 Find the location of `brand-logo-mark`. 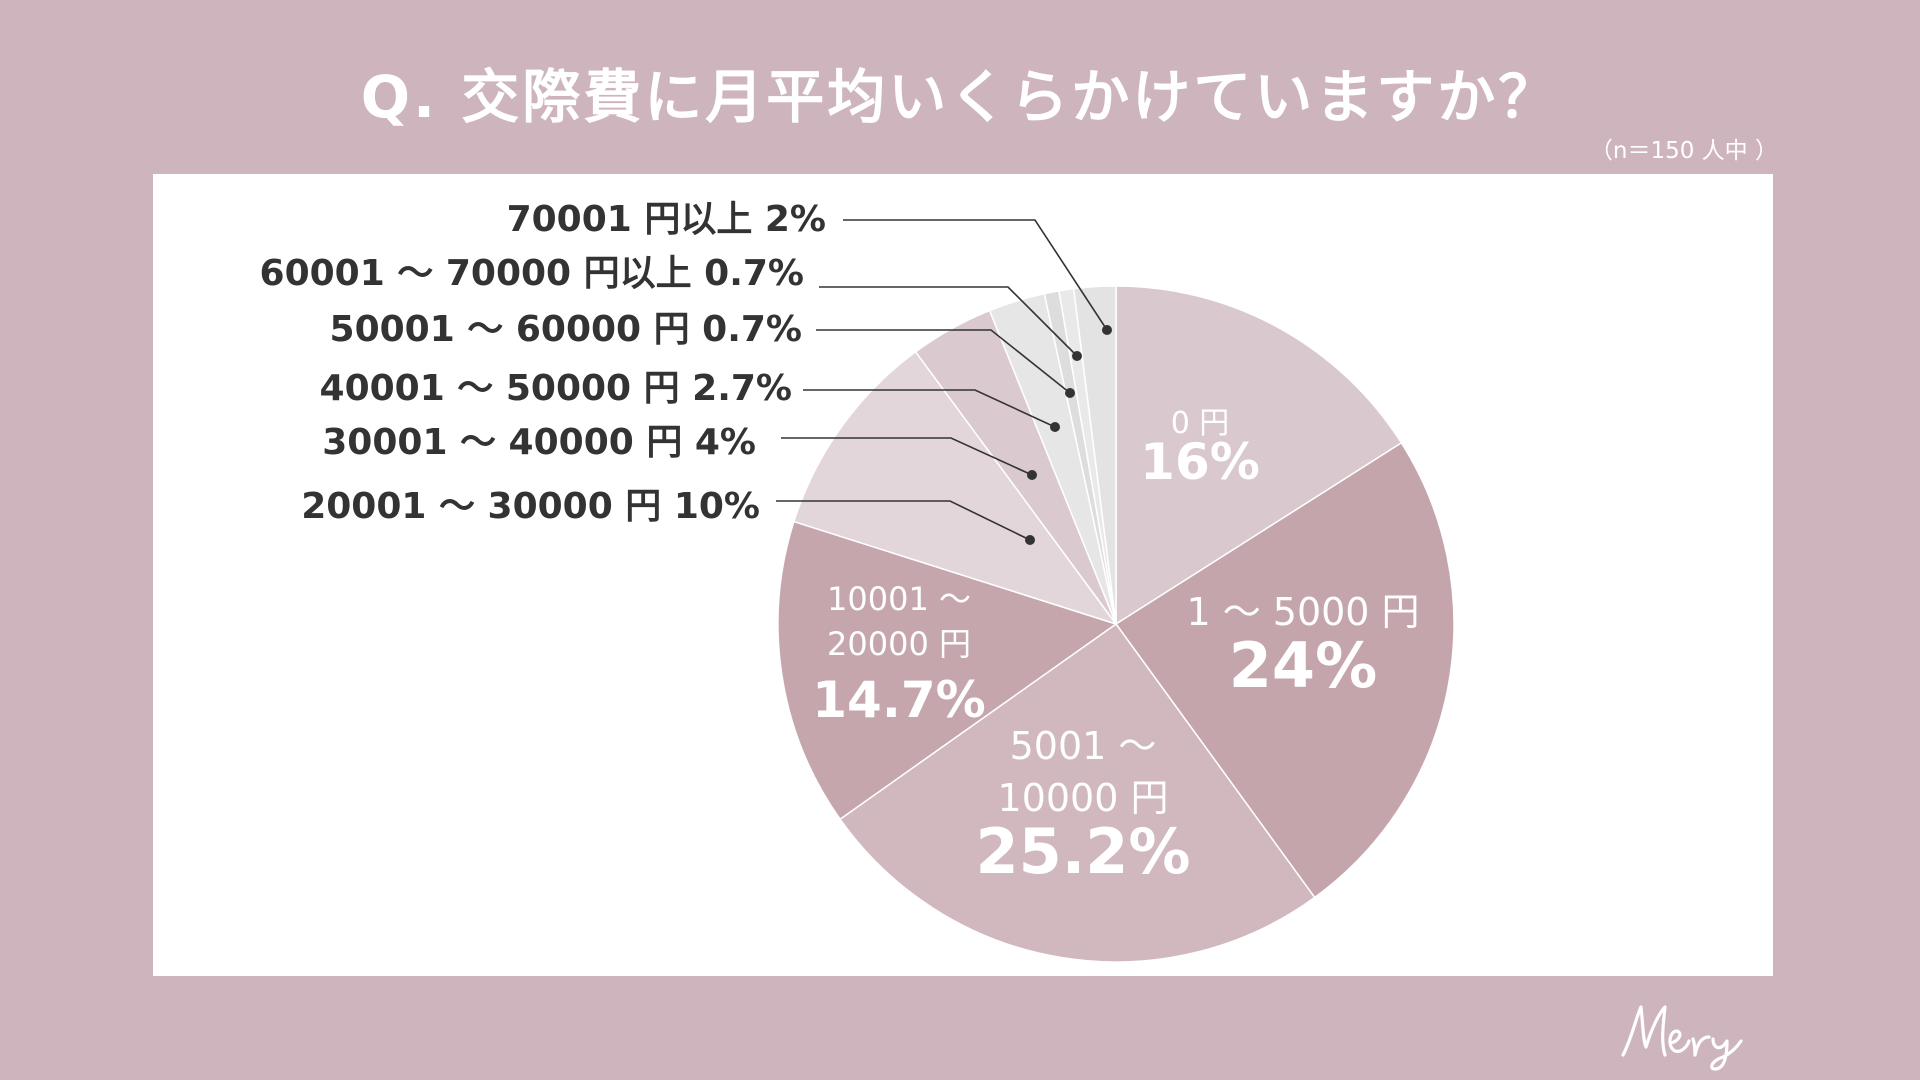

brand-logo-mark is located at coordinates (1682, 1038).